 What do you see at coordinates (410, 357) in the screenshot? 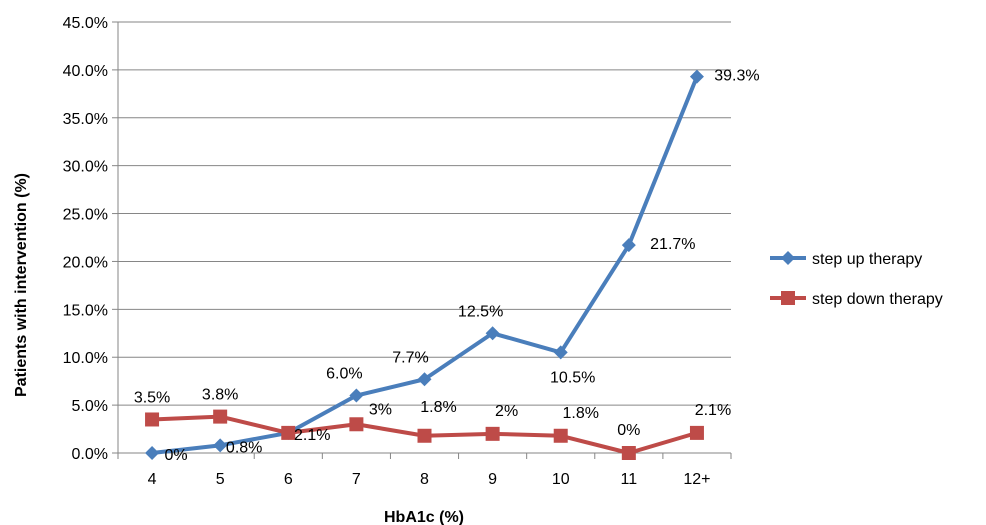
I see `data-label: 7.7%` at bounding box center [410, 357].